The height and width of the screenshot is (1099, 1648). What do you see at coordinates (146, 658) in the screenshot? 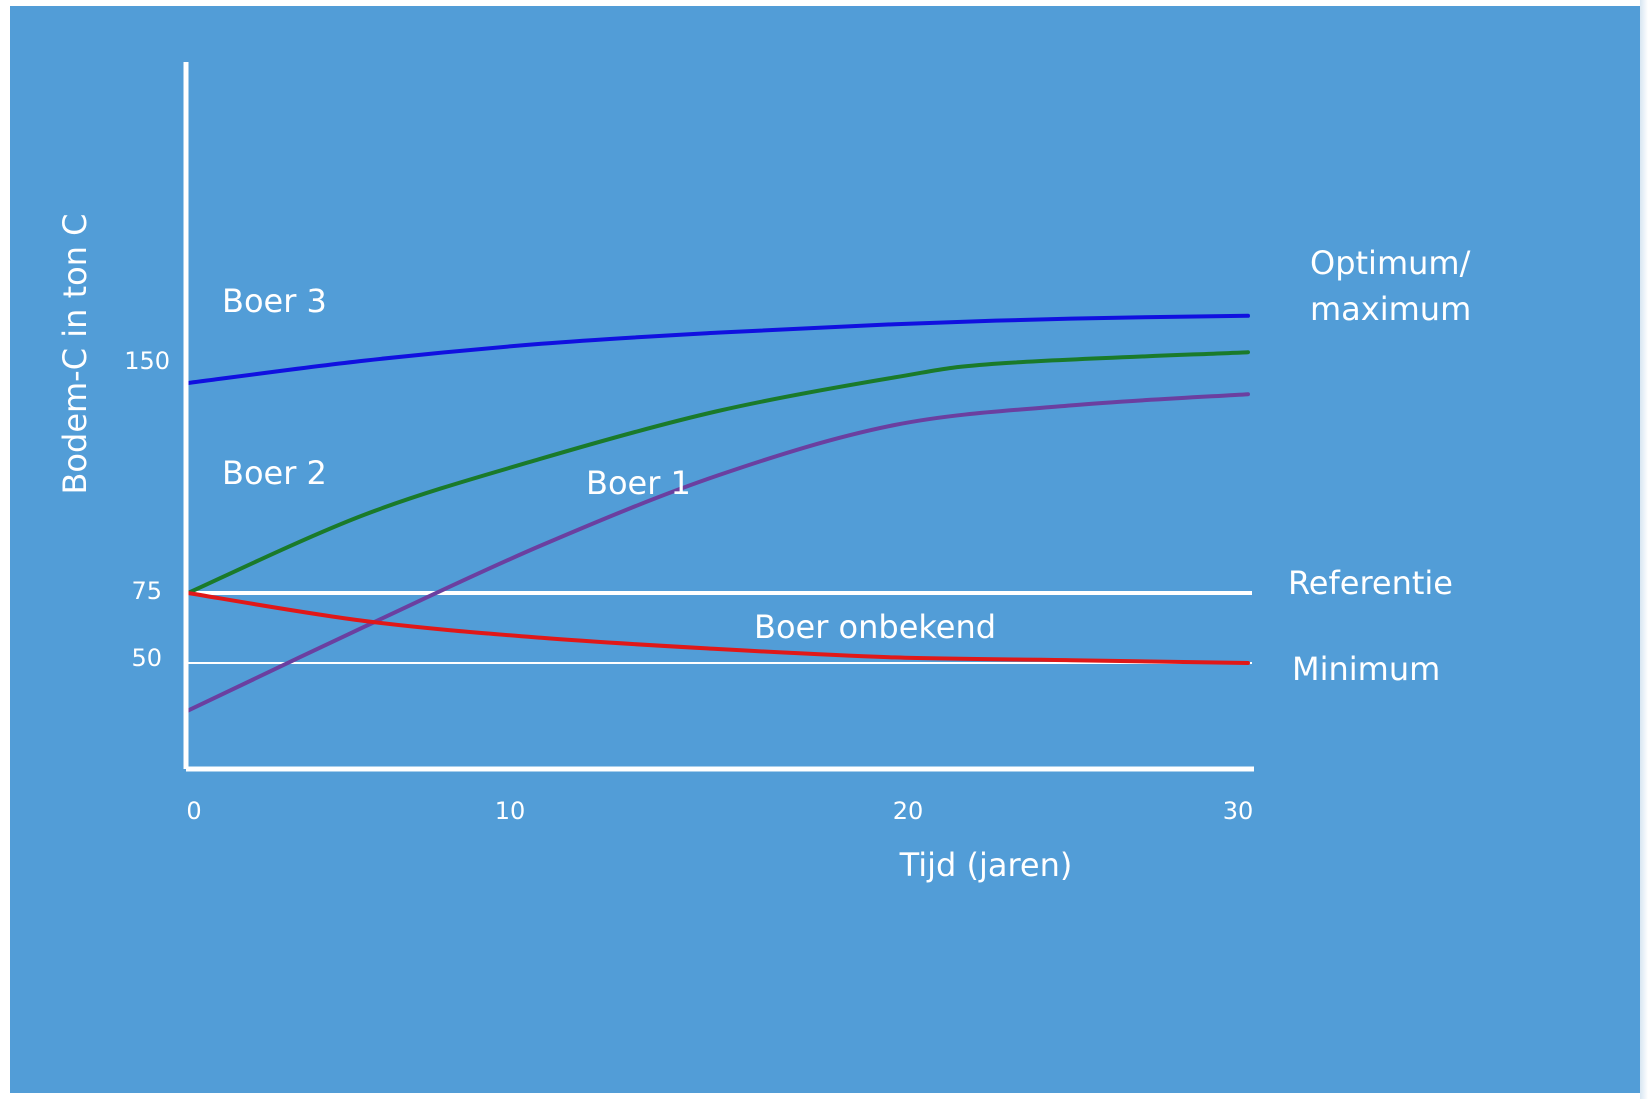
I see `y-tick-label: 50` at bounding box center [146, 658].